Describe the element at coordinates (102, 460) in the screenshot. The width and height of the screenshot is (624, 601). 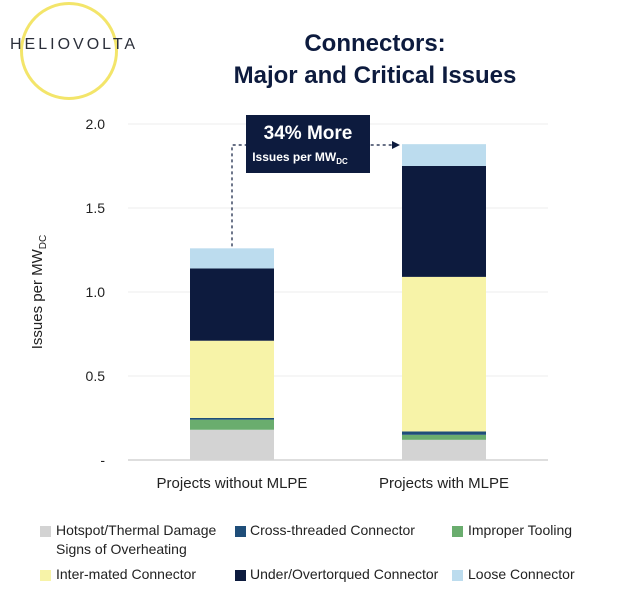
I see `y-tick-label-0: -` at that location.